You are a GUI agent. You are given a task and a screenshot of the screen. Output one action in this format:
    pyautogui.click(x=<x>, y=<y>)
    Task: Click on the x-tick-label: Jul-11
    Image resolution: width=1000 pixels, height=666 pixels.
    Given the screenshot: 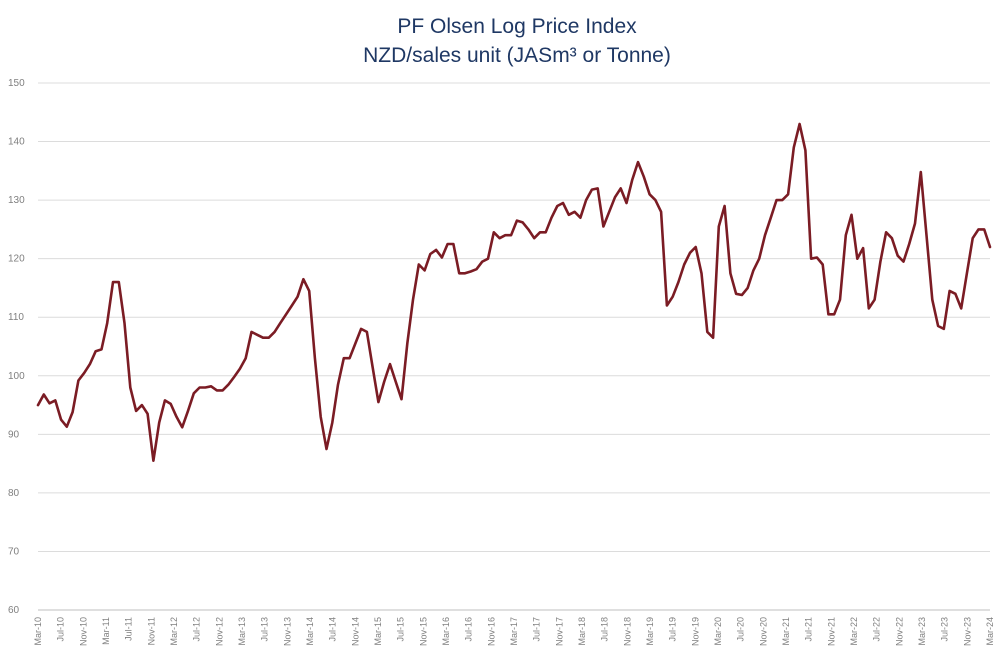 What is the action you would take?
    pyautogui.click(x=129, y=629)
    